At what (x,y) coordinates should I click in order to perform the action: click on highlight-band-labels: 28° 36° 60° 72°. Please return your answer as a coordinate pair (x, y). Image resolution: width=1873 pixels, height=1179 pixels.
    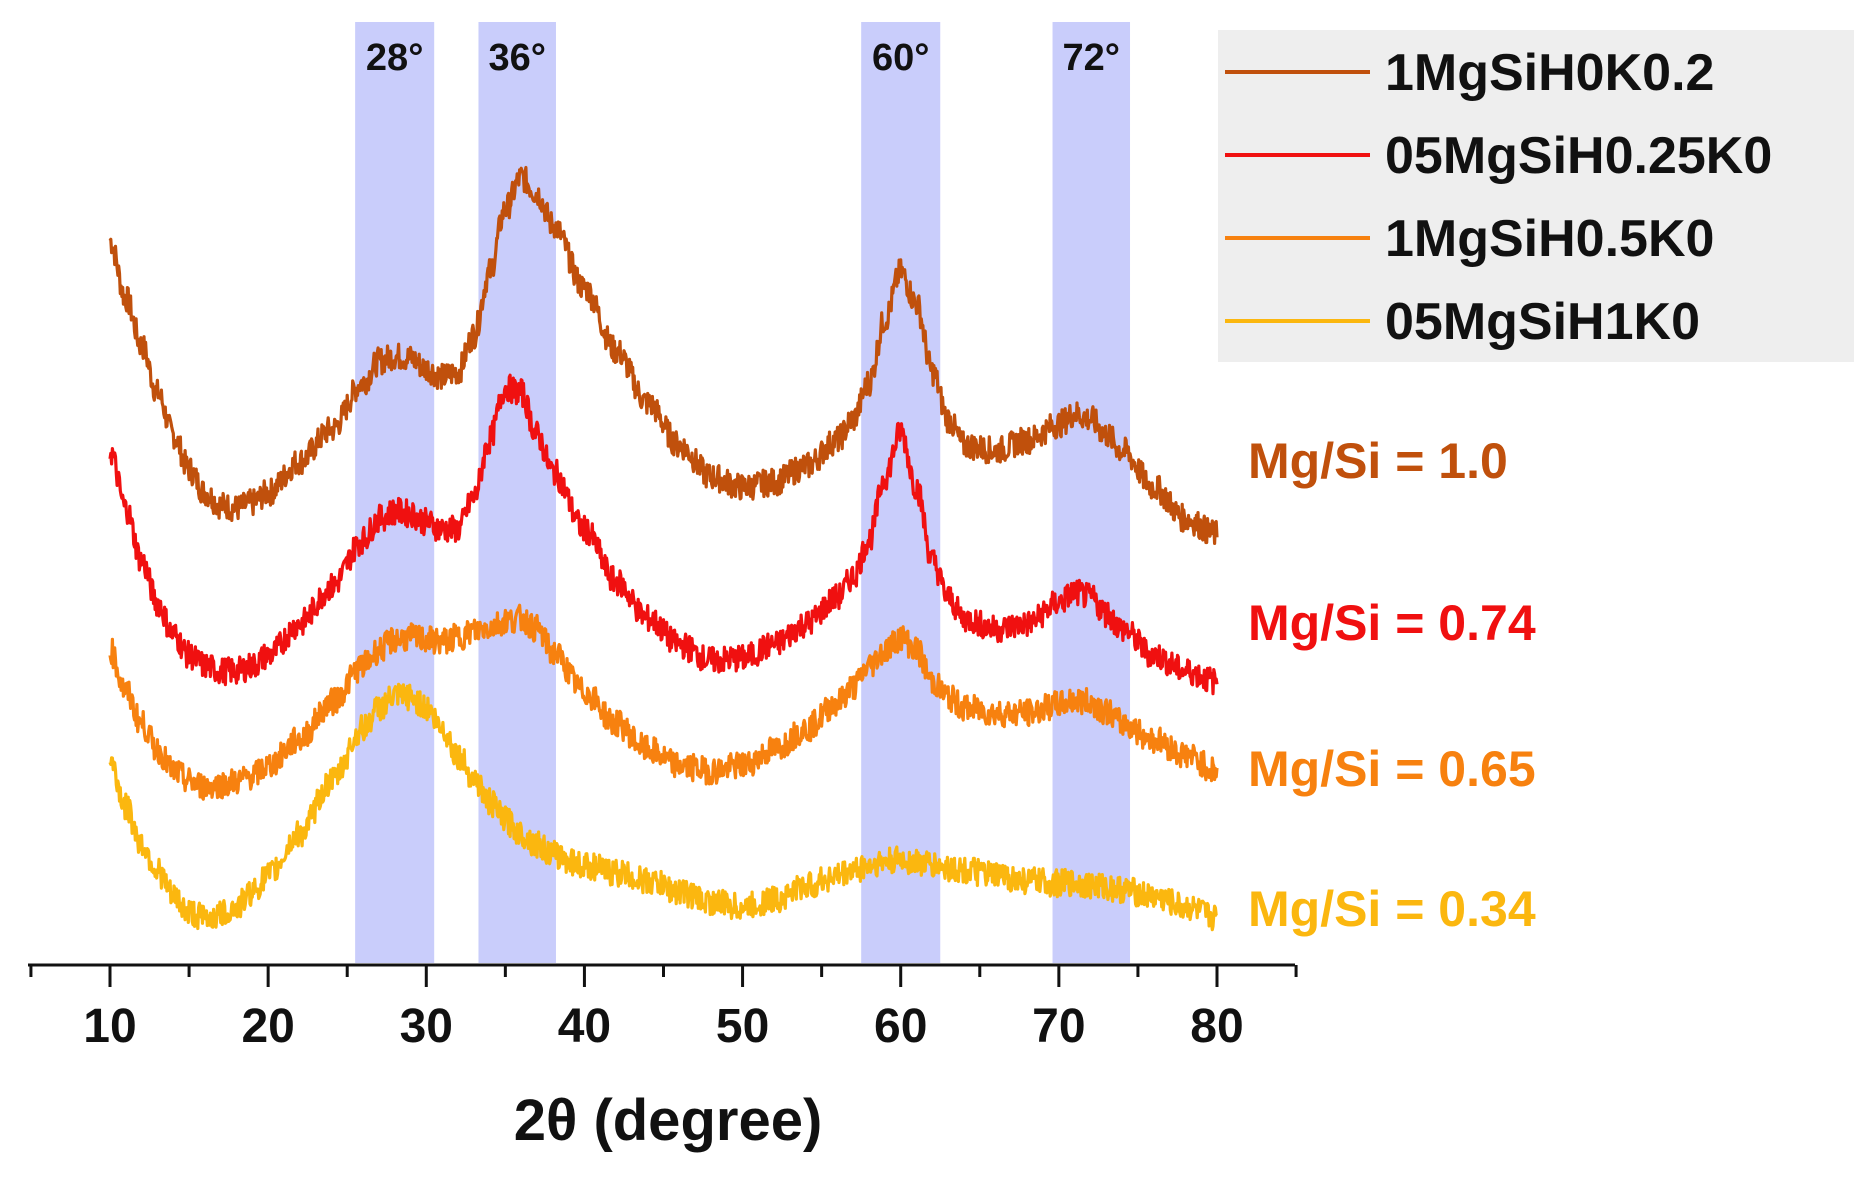
    Looking at the image, I should click on (743, 58).